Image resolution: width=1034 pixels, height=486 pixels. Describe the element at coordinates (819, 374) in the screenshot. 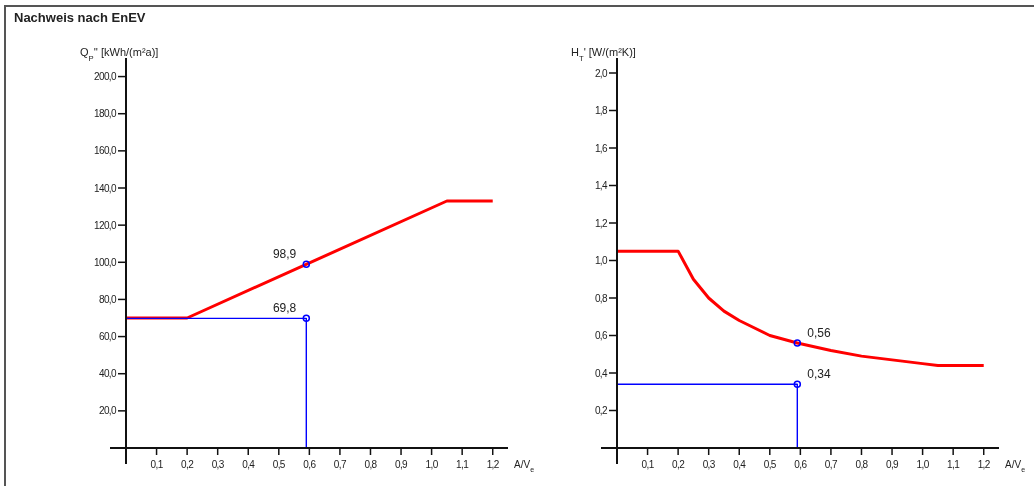

I see `data-label: 0,34` at that location.